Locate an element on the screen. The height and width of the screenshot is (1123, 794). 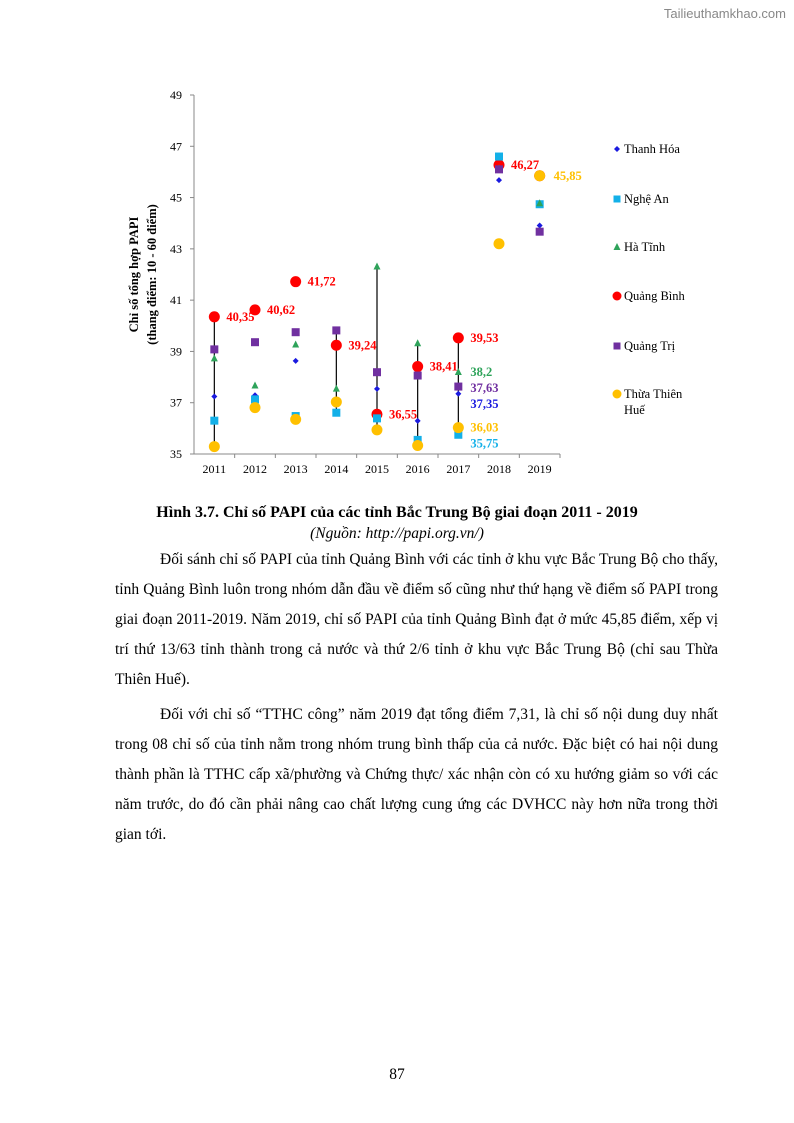
data-label: 37,63 is located at coordinates (484, 388).